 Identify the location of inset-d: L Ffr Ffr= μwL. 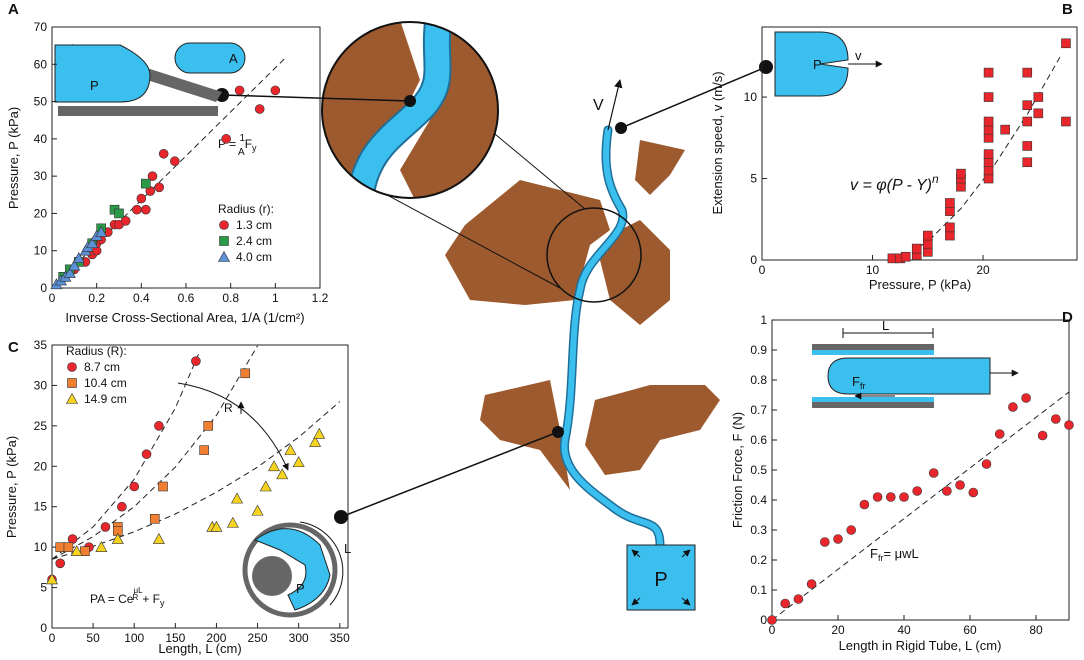
(915, 440).